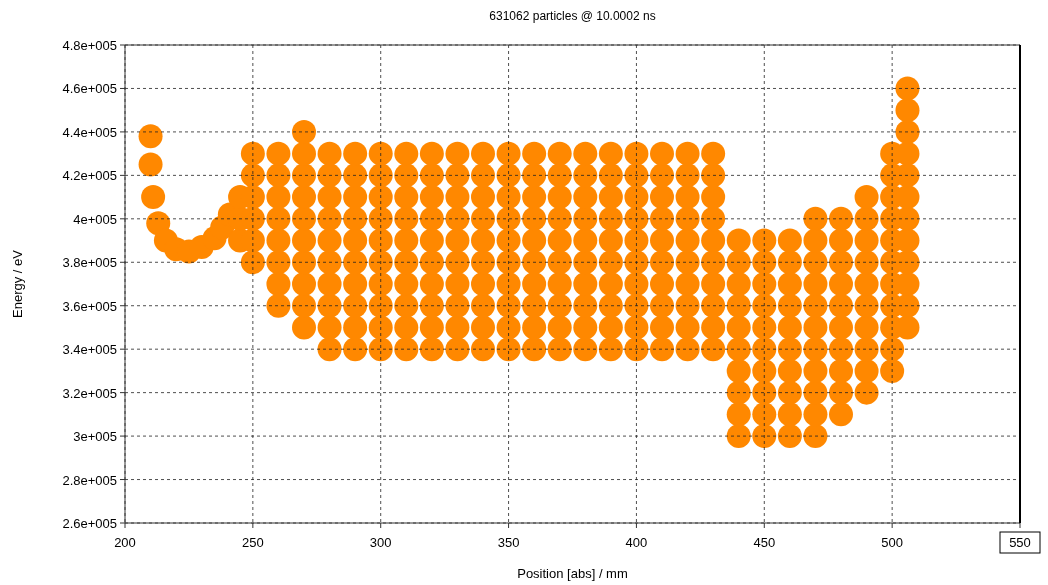 This screenshot has height=585, width=1048. What do you see at coordinates (89, 480) in the screenshot?
I see `y-tick-label: 2.8e+005` at bounding box center [89, 480].